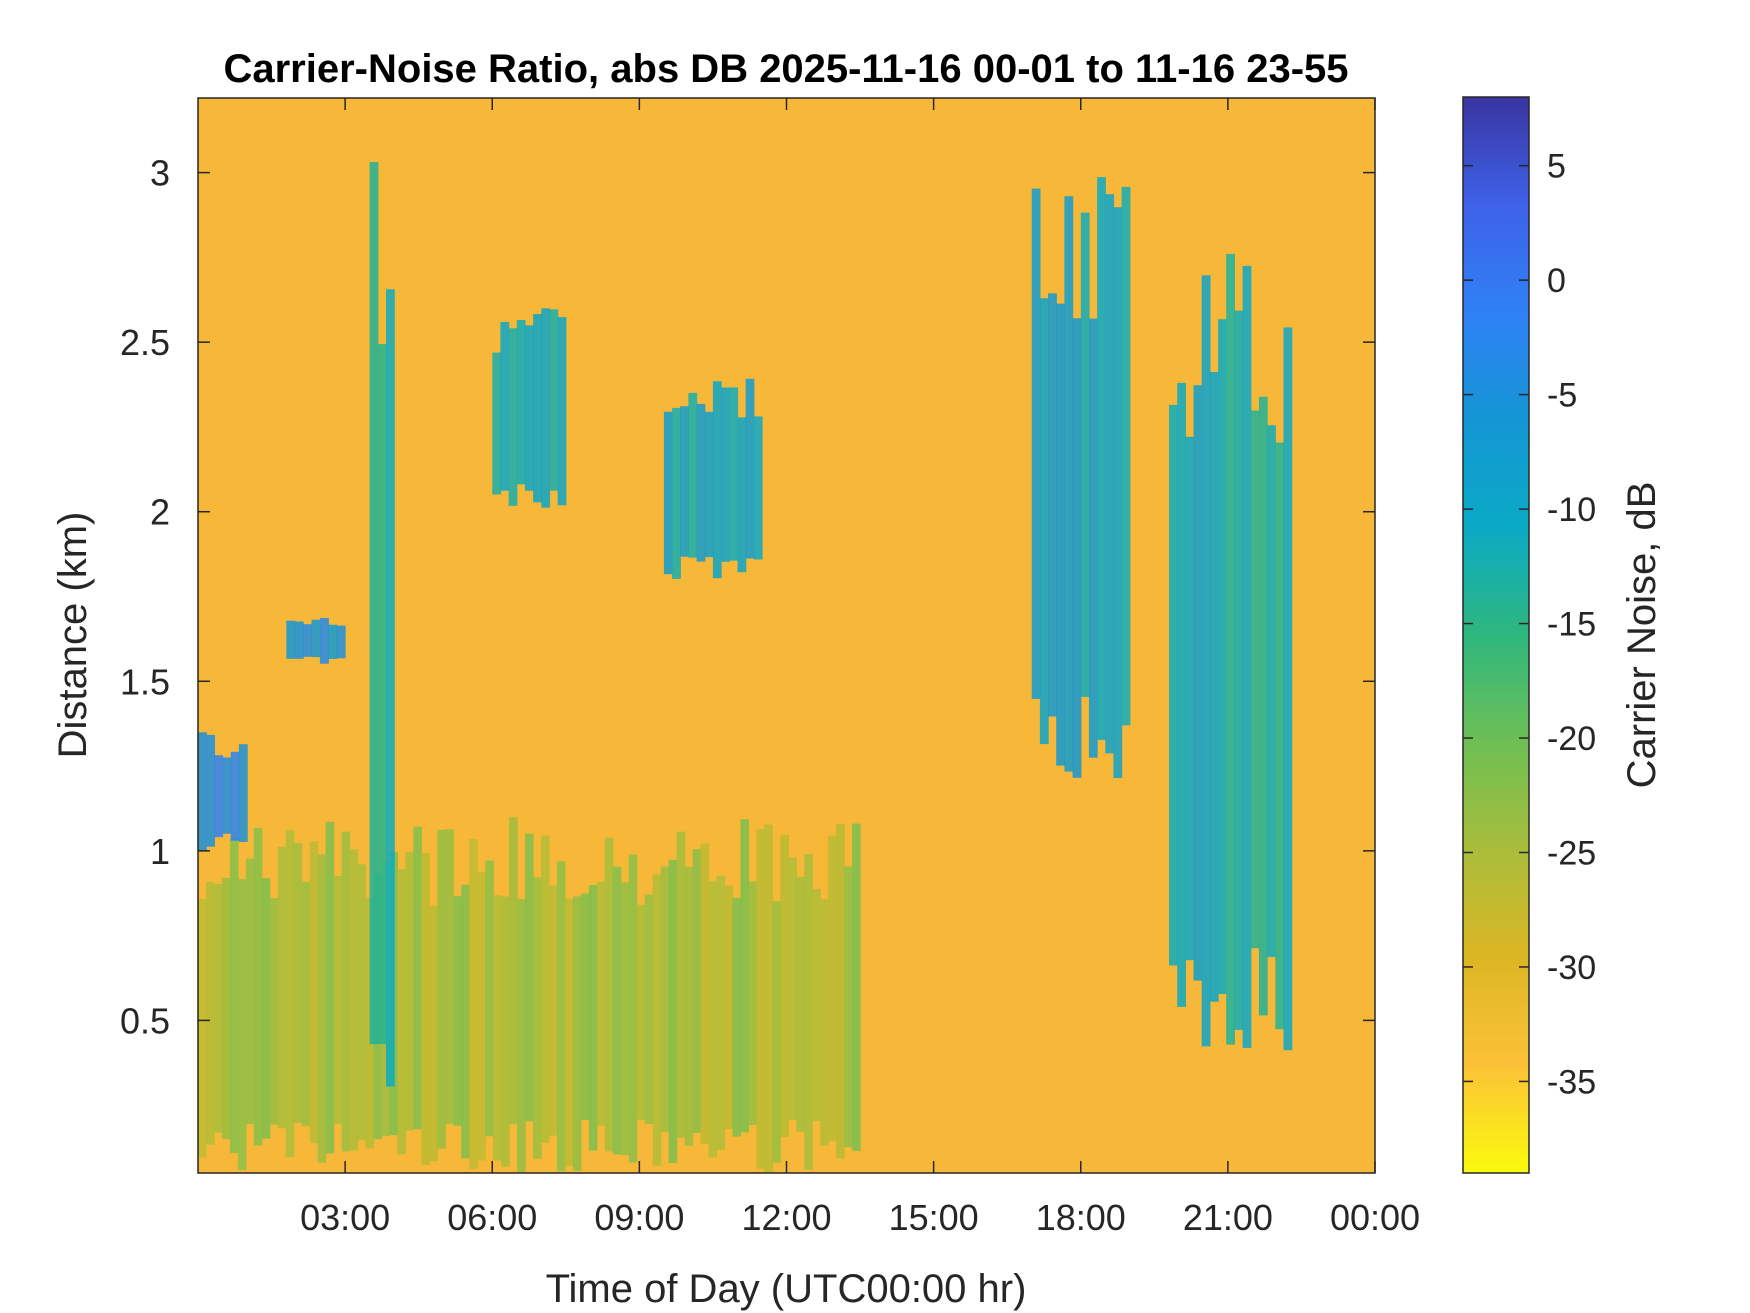 This screenshot has width=1750, height=1313. I want to click on colorbar-tick-label: -30, so click(1571, 968).